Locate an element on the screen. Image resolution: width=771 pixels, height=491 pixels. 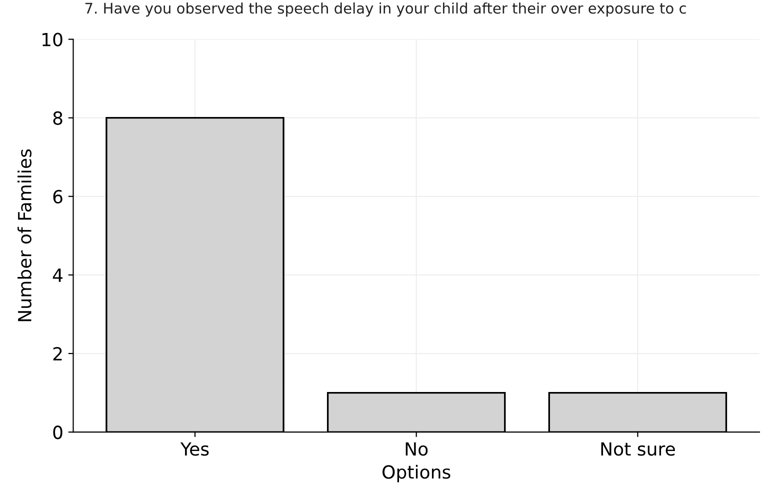
y-tick-label: 6 is located at coordinates (57, 197).